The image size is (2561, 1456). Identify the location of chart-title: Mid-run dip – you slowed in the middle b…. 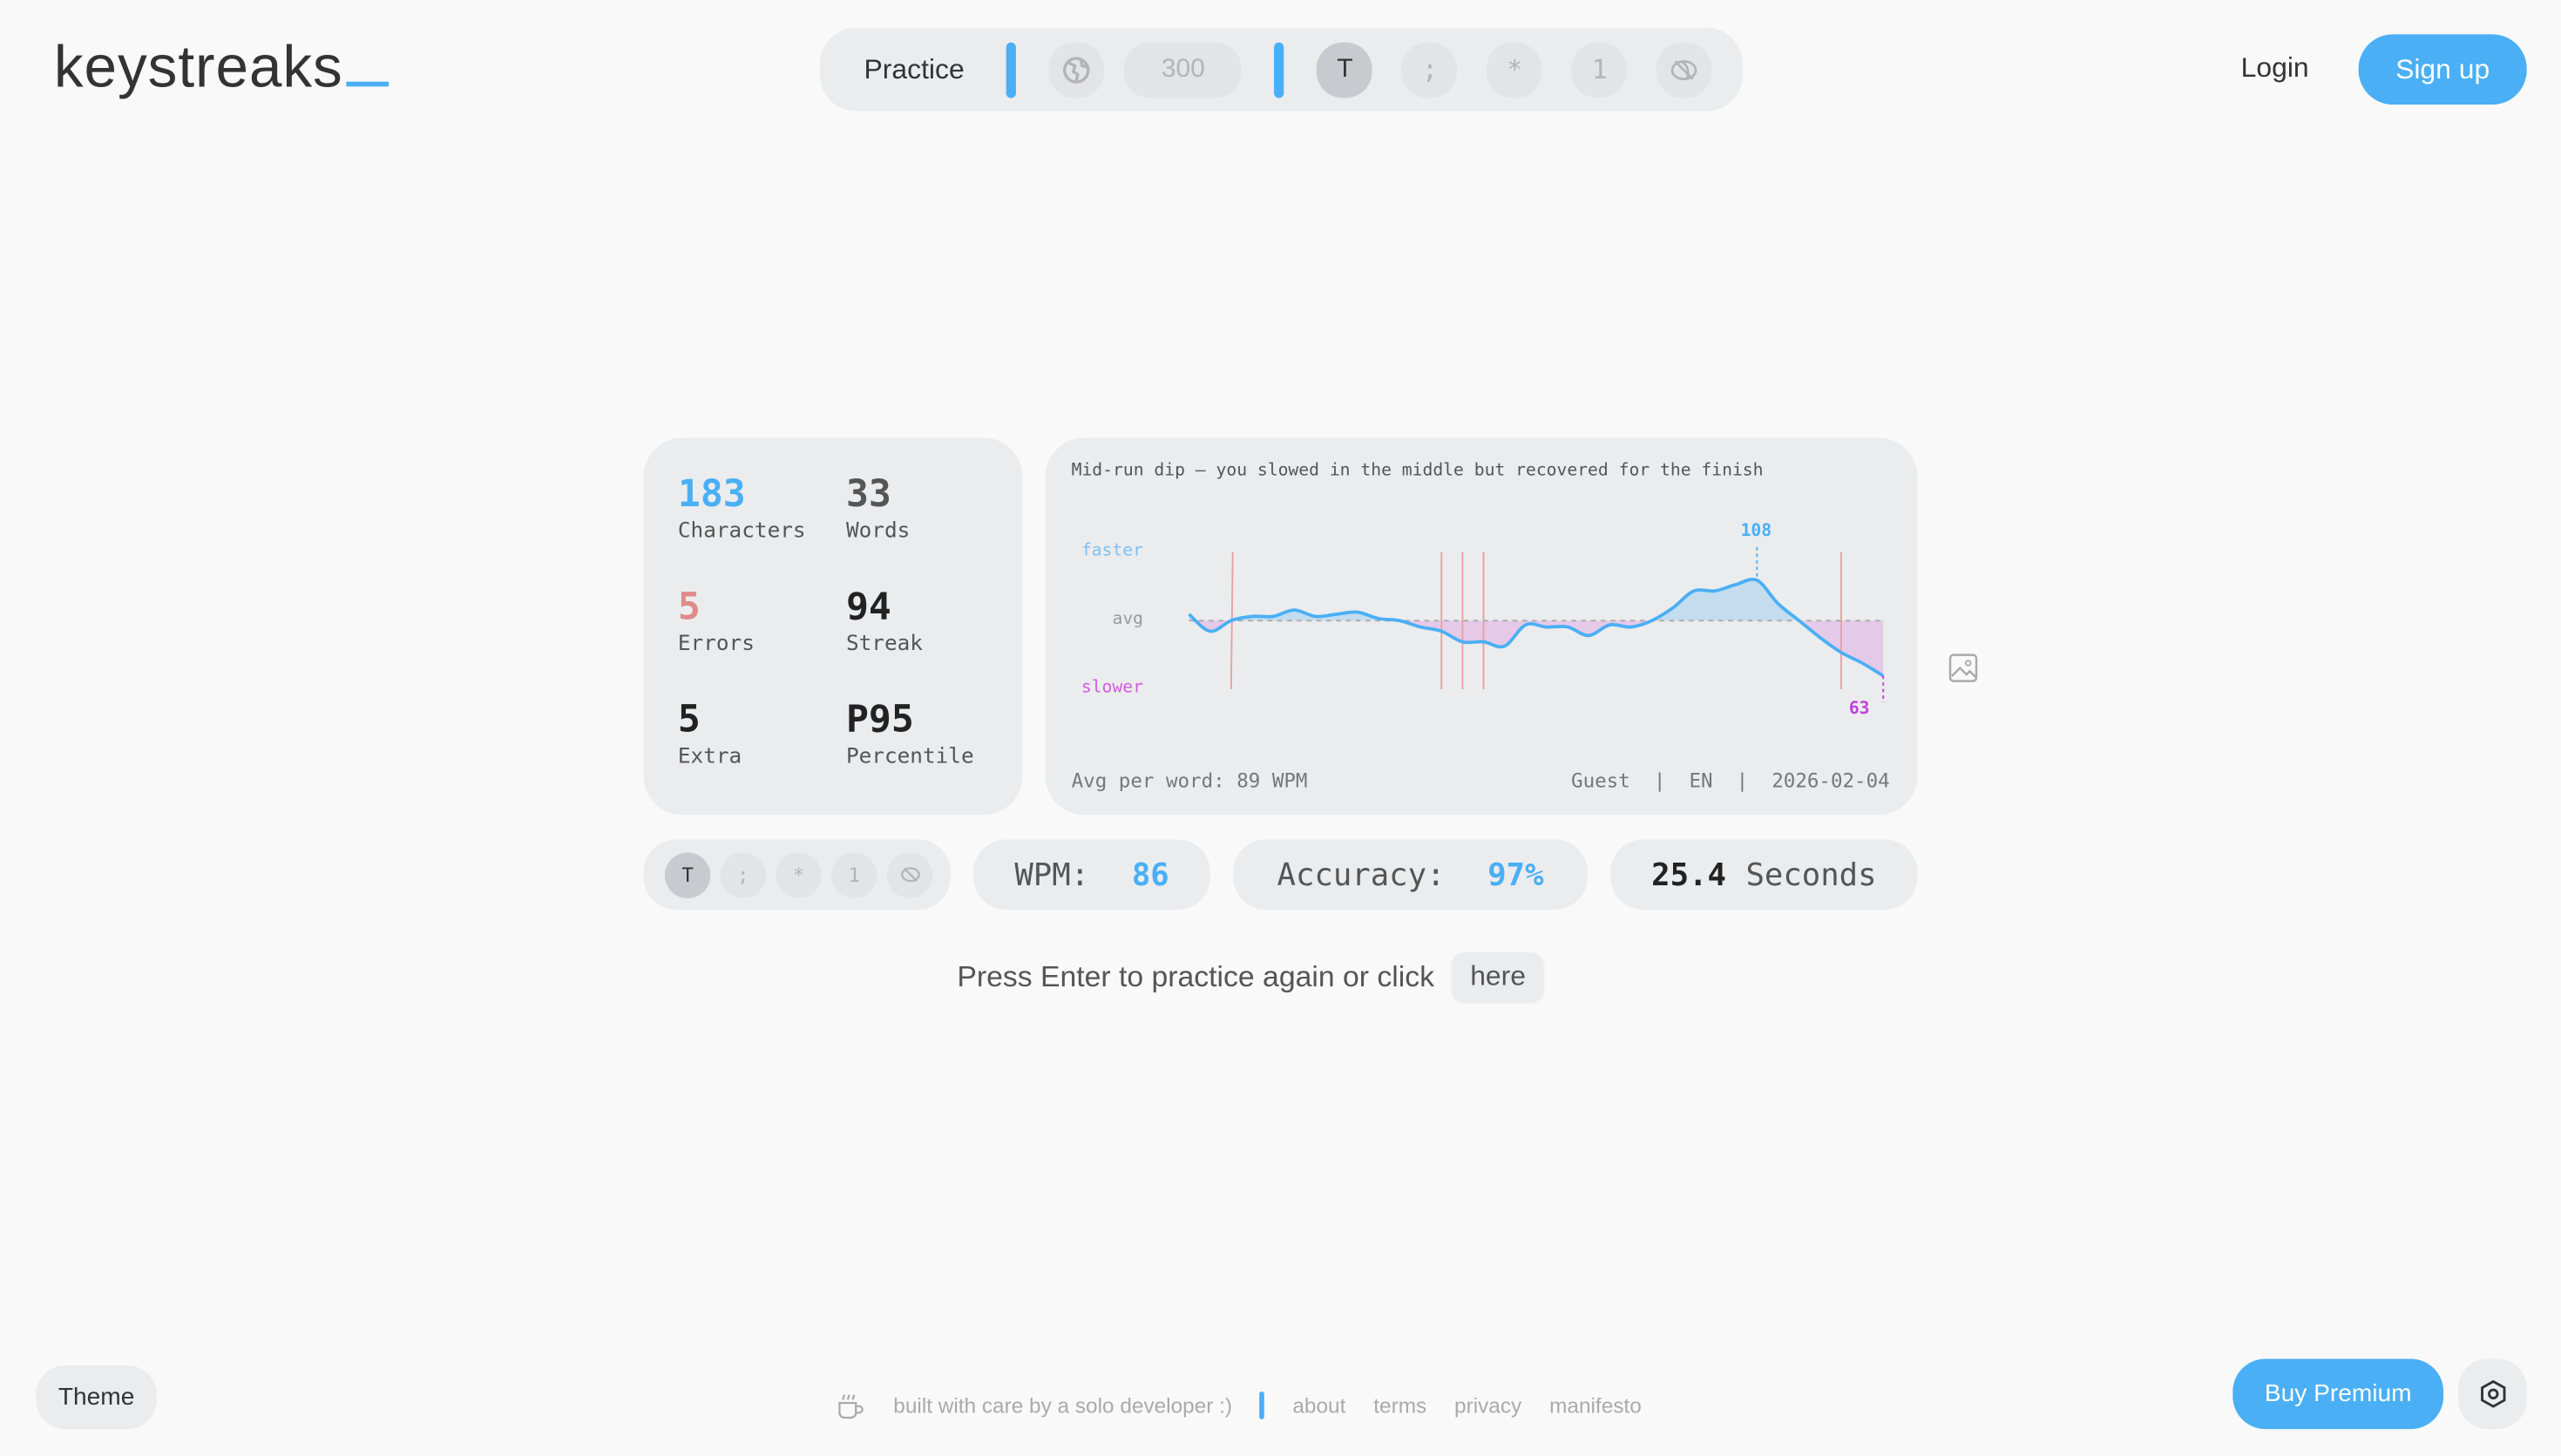
(1417, 470).